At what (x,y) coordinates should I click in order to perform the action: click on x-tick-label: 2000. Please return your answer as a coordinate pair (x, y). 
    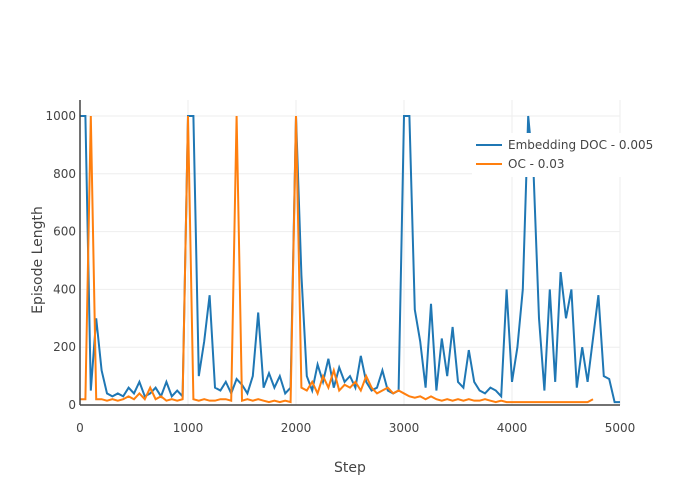
    Looking at the image, I should click on (296, 428).